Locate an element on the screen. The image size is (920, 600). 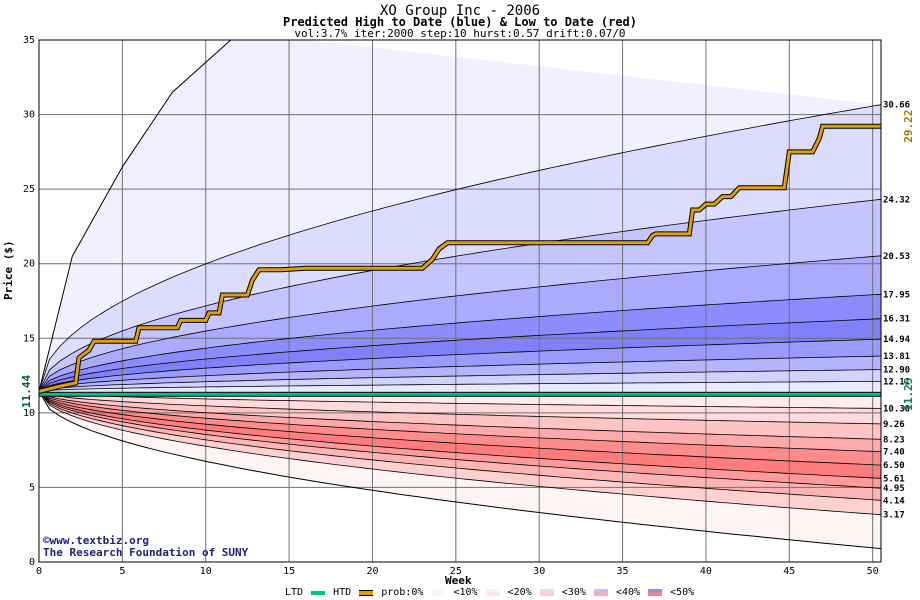
low-quantile-label-4: 6.50 is located at coordinates (894, 466).